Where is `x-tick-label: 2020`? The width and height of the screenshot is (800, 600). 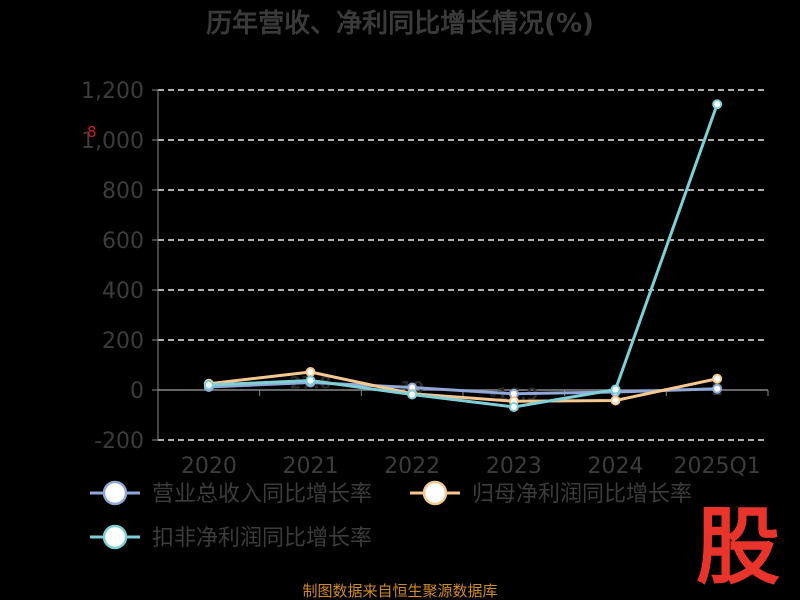
x-tick-label: 2020 is located at coordinates (209, 466).